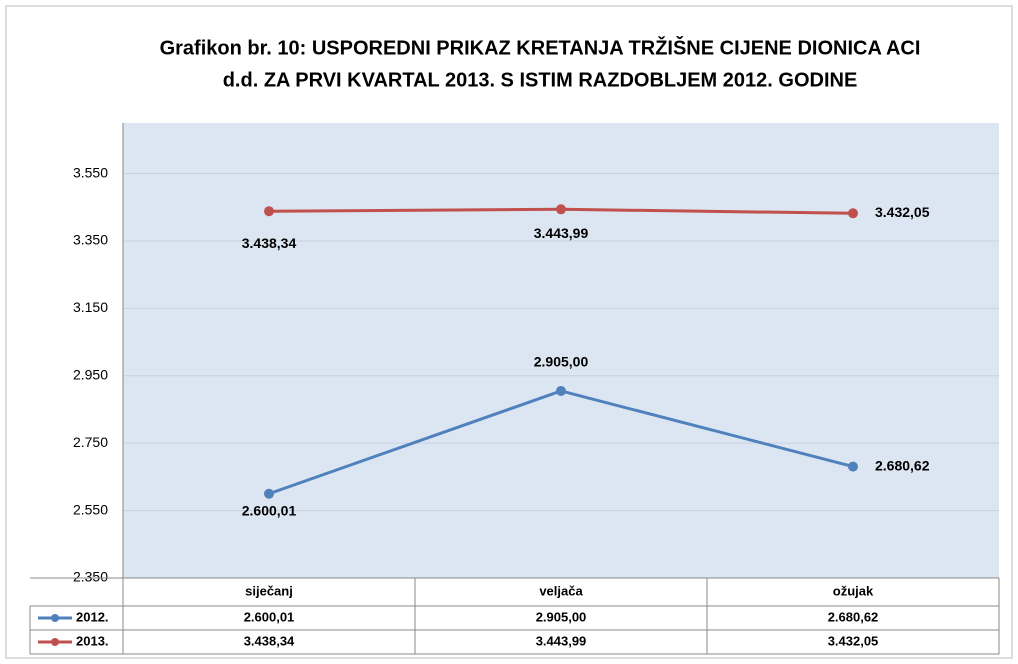 This screenshot has width=1018, height=664. I want to click on x-tick-label: veljača, so click(561, 590).